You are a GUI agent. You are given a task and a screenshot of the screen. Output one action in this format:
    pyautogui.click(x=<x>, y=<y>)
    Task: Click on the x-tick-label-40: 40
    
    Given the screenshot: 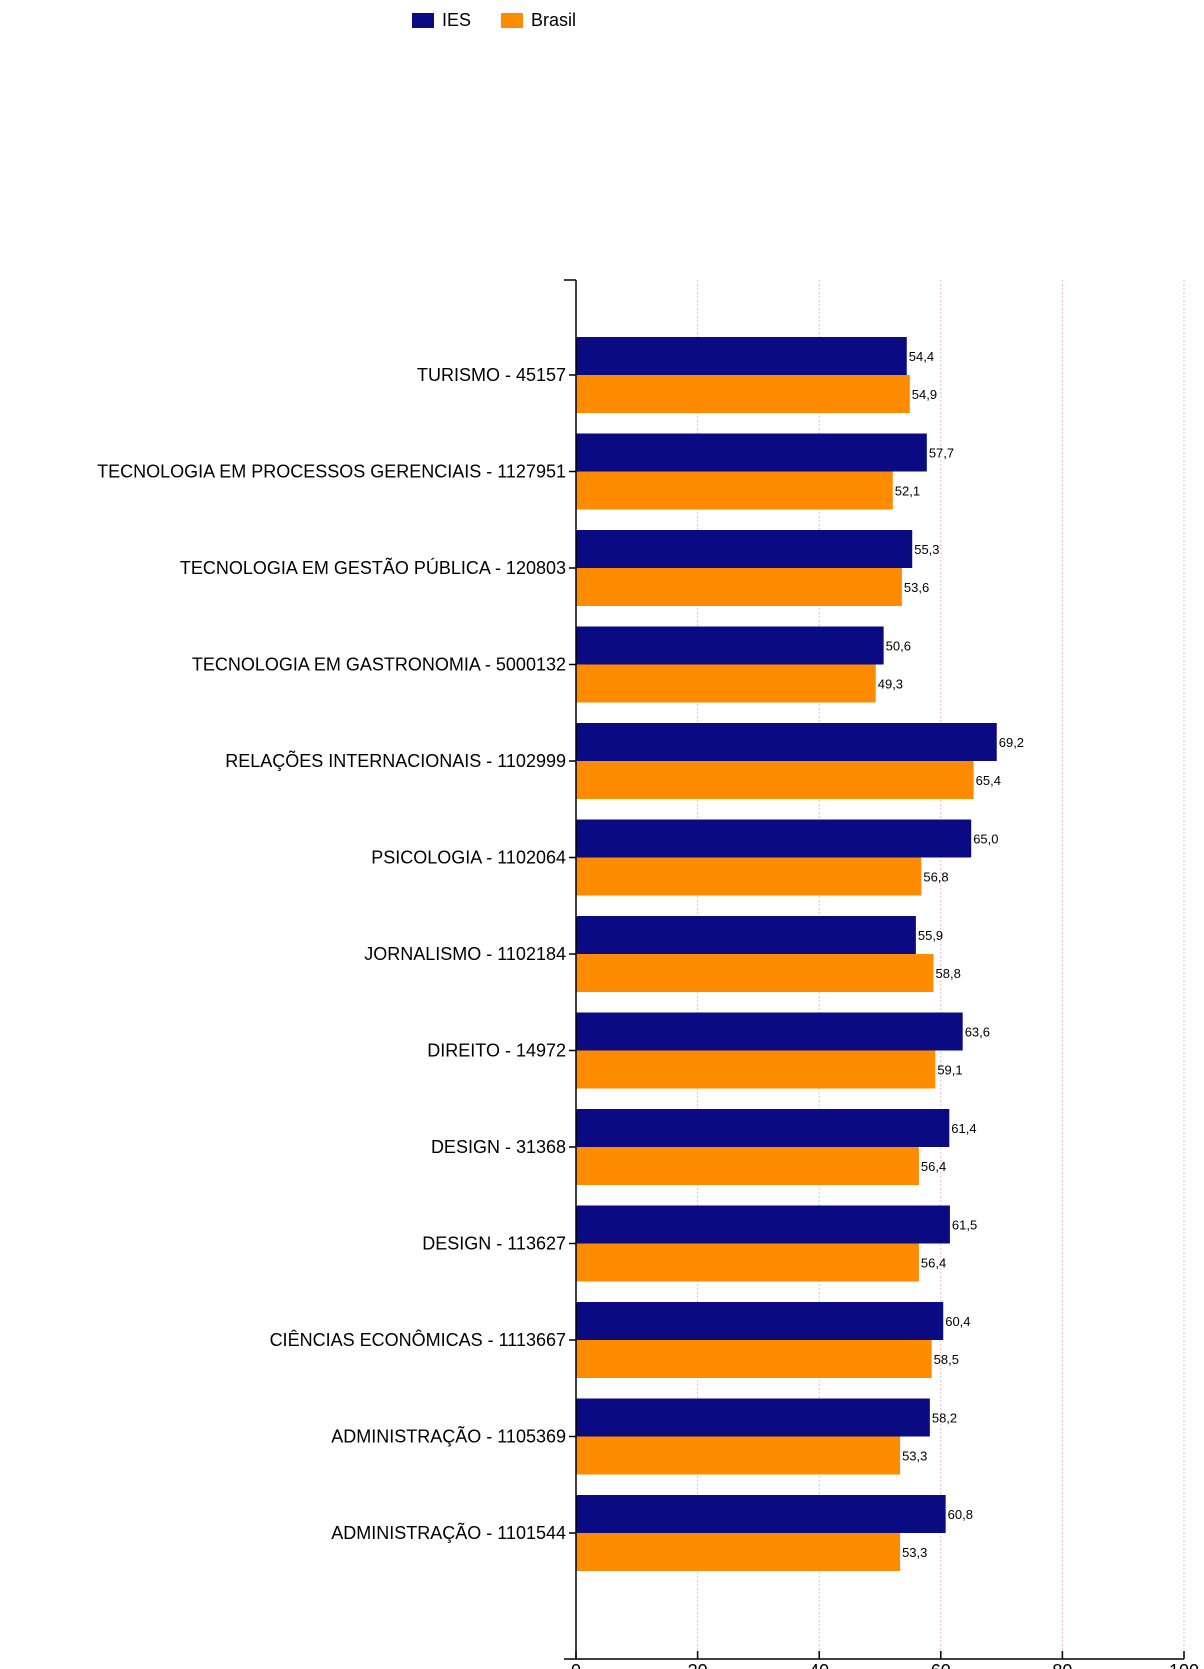 What is the action you would take?
    pyautogui.click(x=819, y=1665)
    